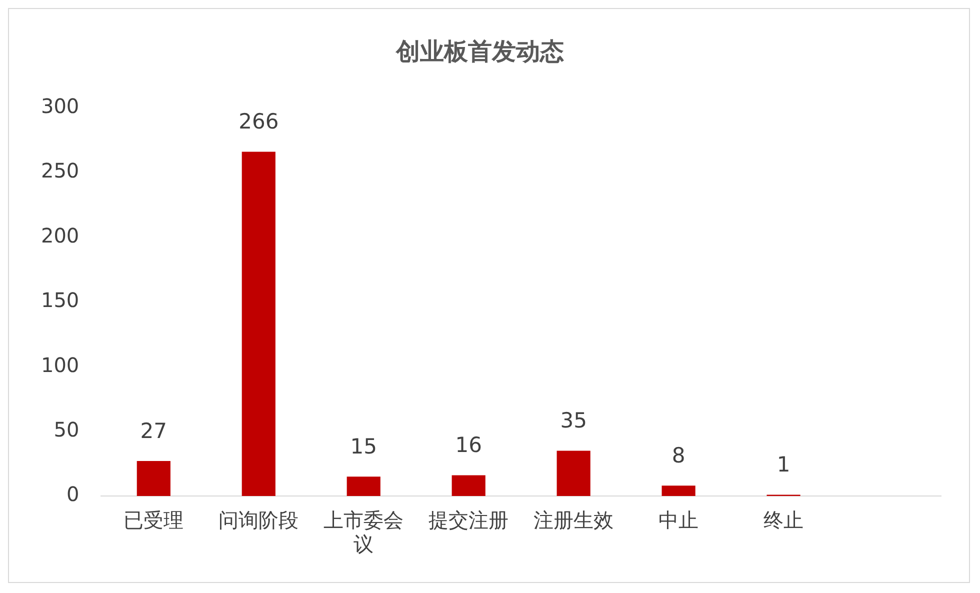  I want to click on y-tick-label: 150, so click(60, 300).